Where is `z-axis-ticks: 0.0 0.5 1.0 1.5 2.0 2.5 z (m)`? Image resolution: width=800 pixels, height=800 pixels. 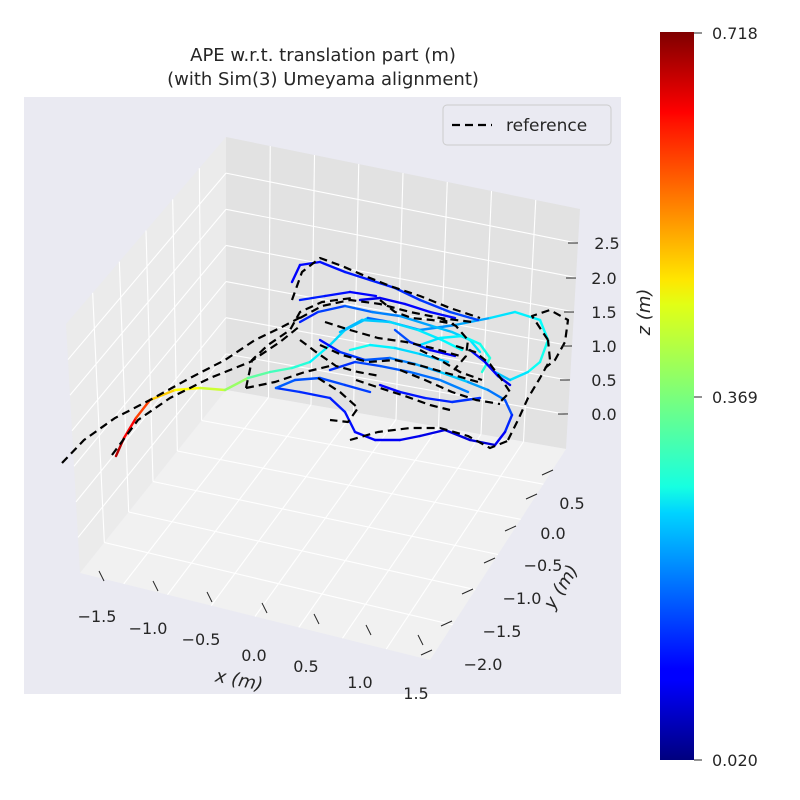 z-axis-ticks: 0.0 0.5 1.0 1.5 2.0 2.5 z (m) is located at coordinates (606, 329).